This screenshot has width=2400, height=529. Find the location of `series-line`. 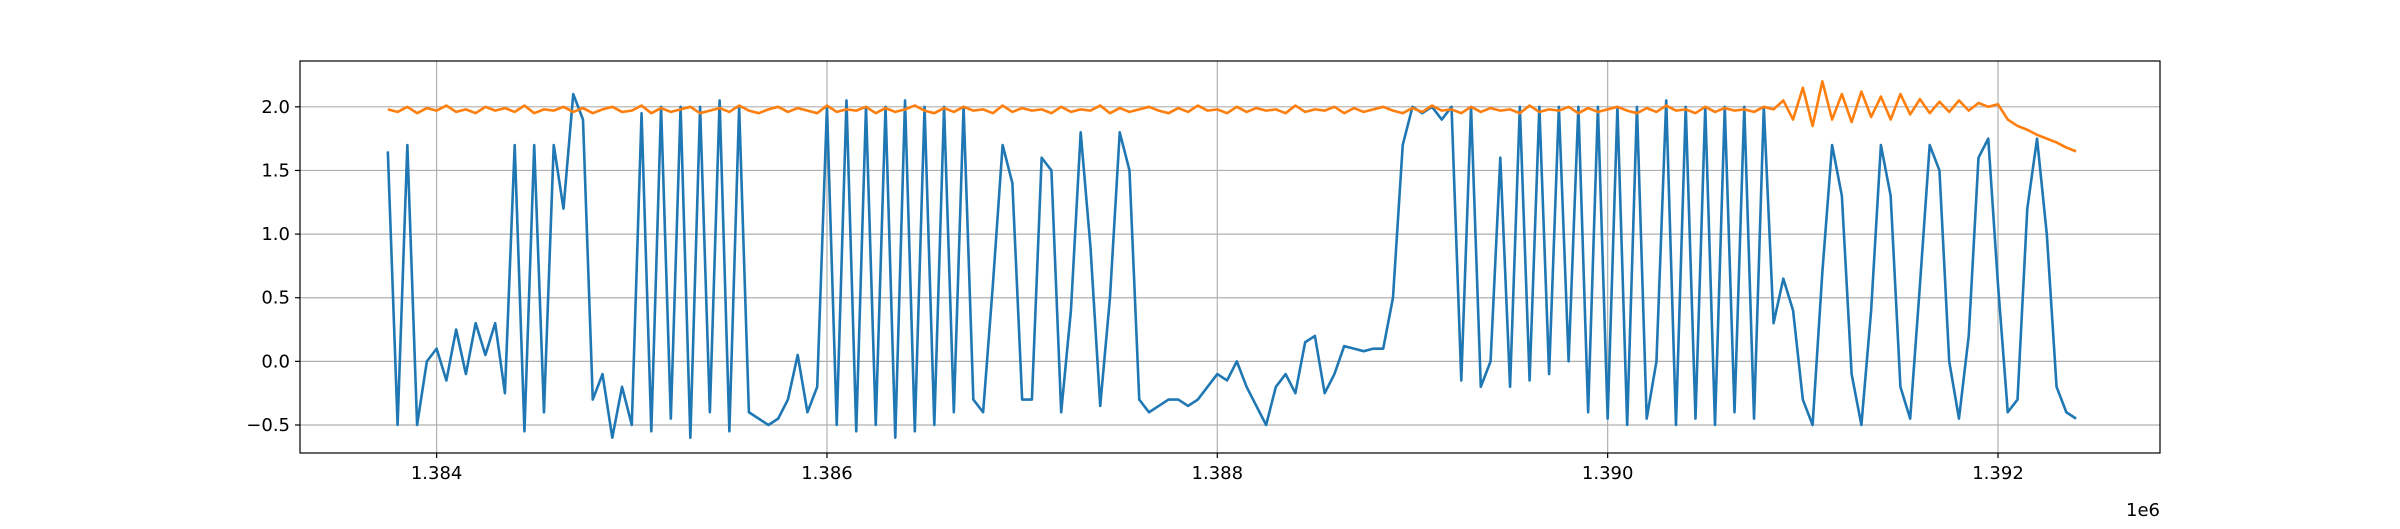

series-line is located at coordinates (1232, 116).